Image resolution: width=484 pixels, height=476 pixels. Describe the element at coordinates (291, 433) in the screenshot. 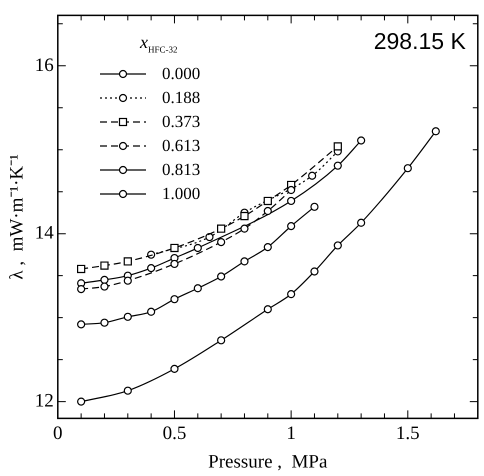

I see `x-tick-label: 1` at that location.